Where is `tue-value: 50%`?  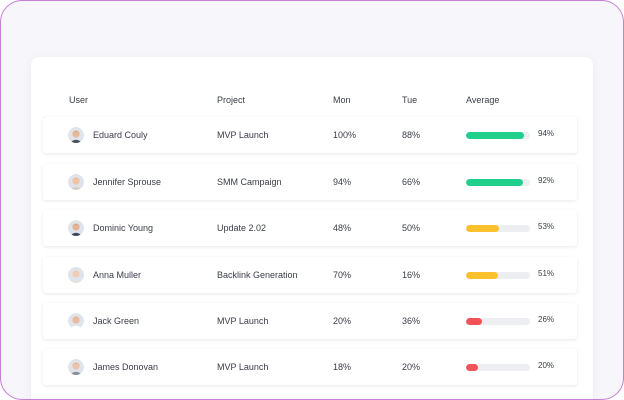 tue-value: 50% is located at coordinates (411, 228).